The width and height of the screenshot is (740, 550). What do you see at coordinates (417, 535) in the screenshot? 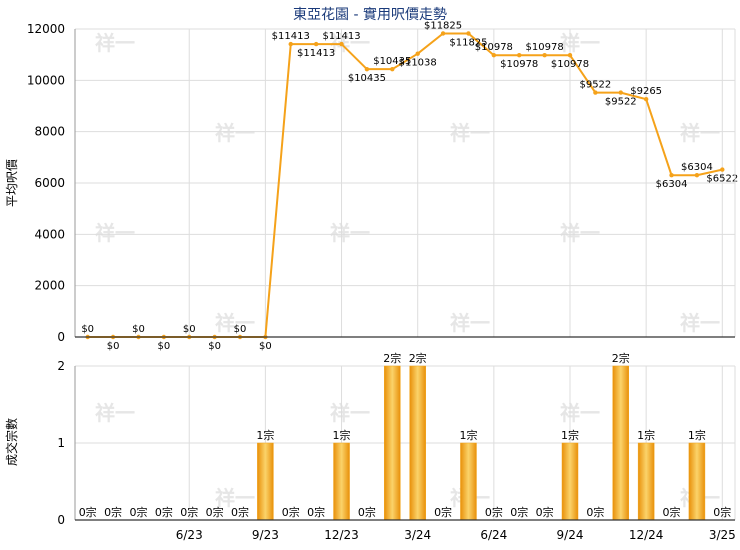
I see `x-tick-label: 3/24` at bounding box center [417, 535].